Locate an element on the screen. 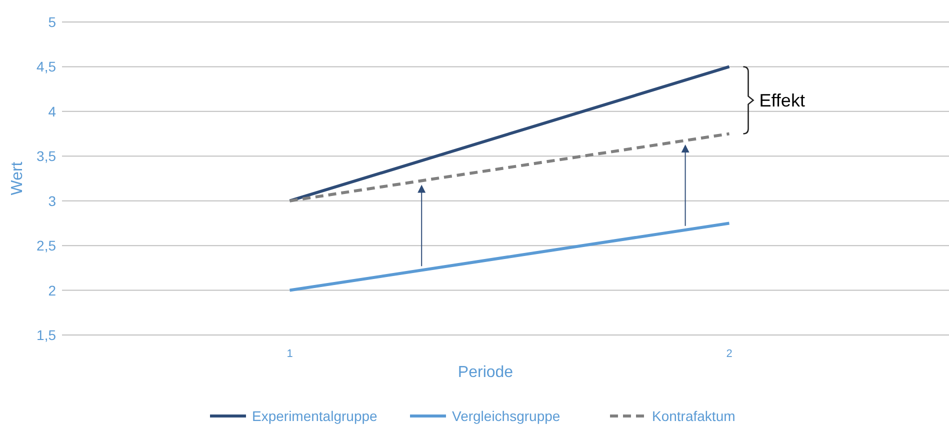 The width and height of the screenshot is (949, 425). x-axis-title: Periode is located at coordinates (486, 372).